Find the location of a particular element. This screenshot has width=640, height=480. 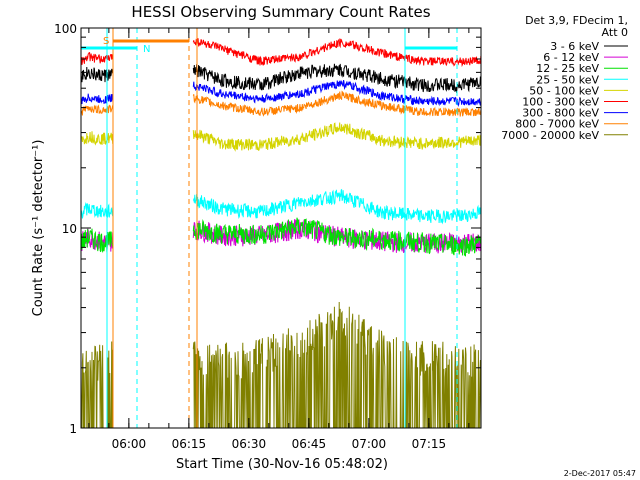

legend-label: 6 - 12 keV is located at coordinates (571, 57).